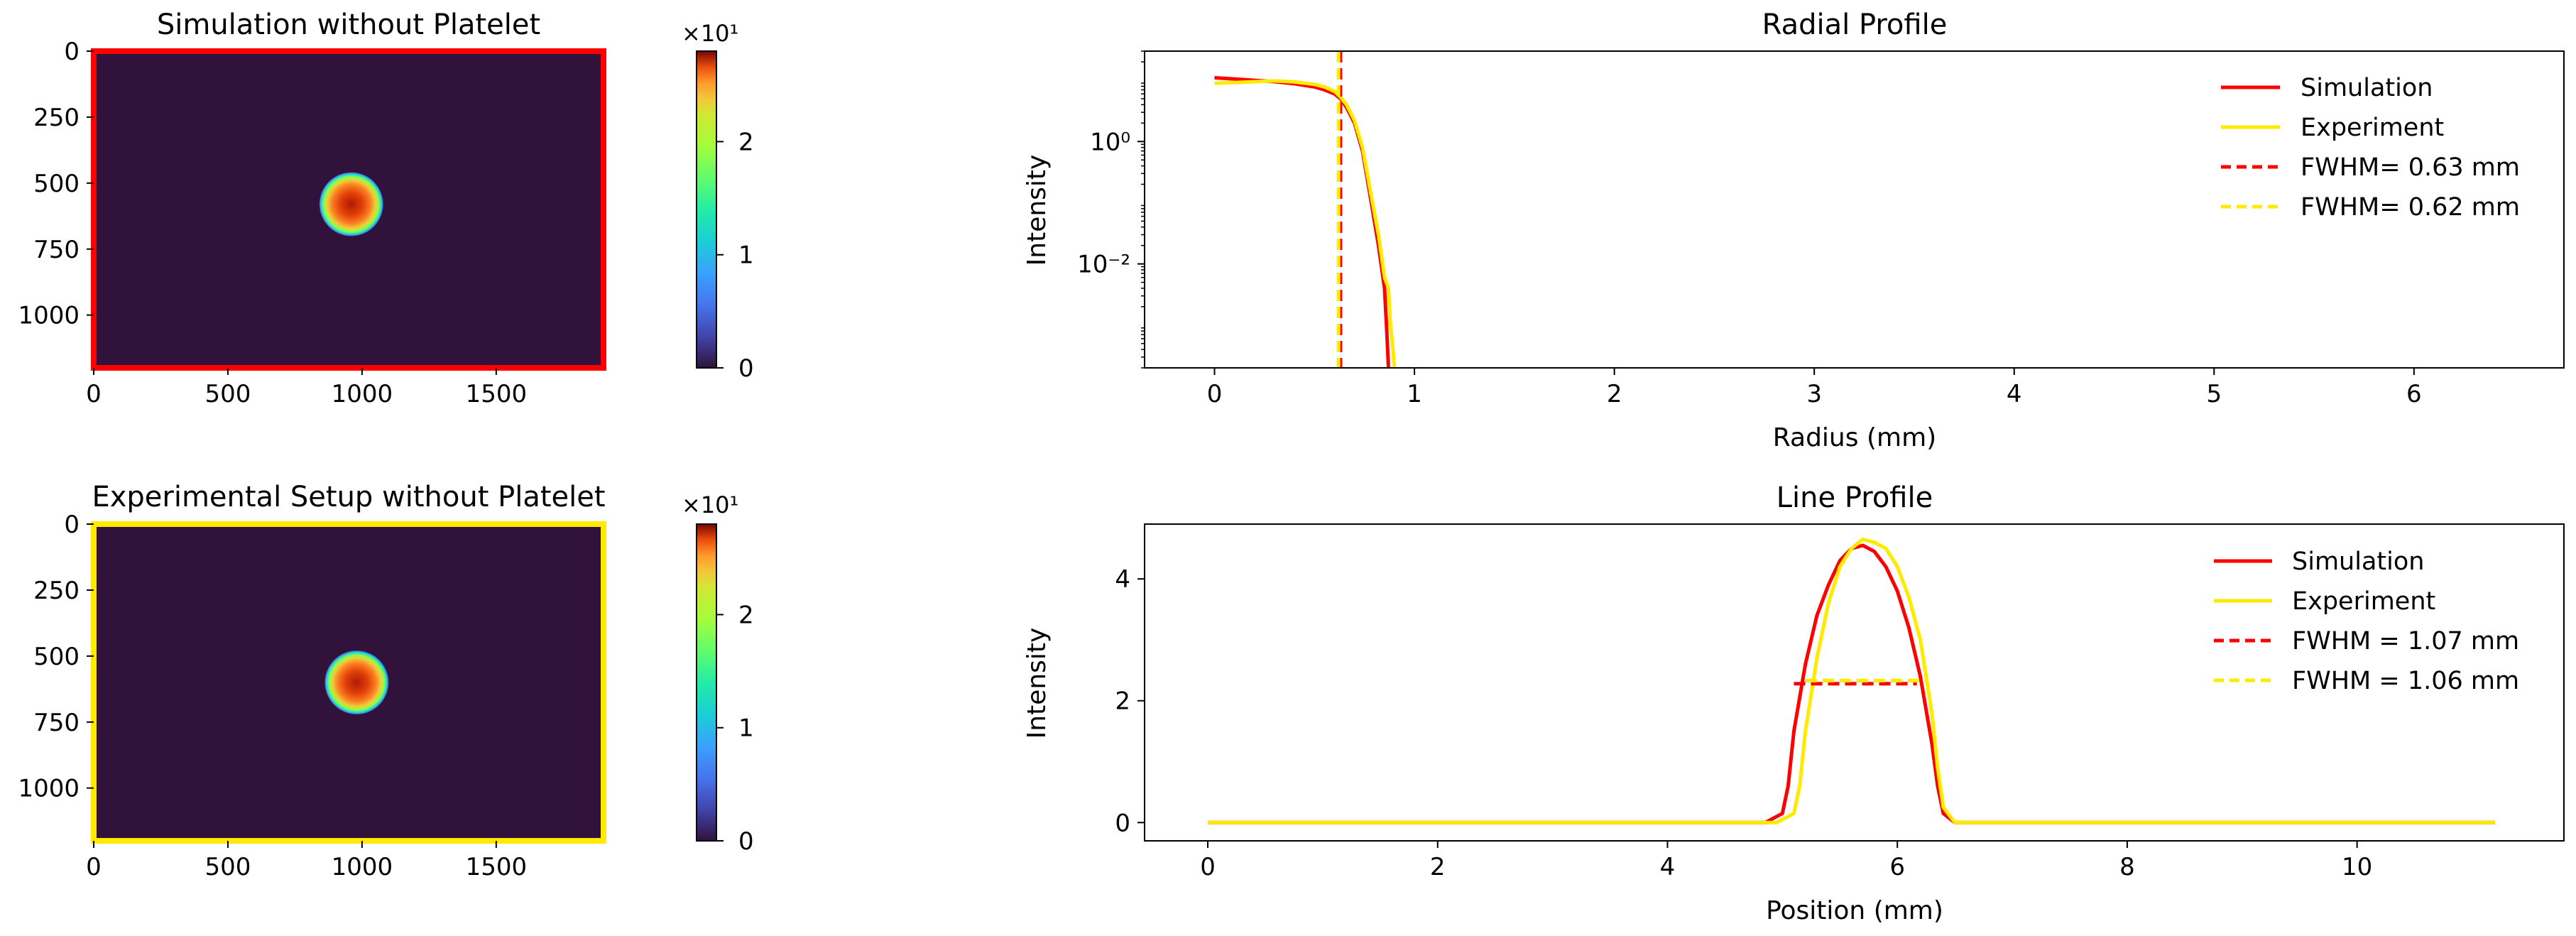 The image size is (2576, 936). What do you see at coordinates (1122, 579) in the screenshot?
I see `y-tick-label: 4` at bounding box center [1122, 579].